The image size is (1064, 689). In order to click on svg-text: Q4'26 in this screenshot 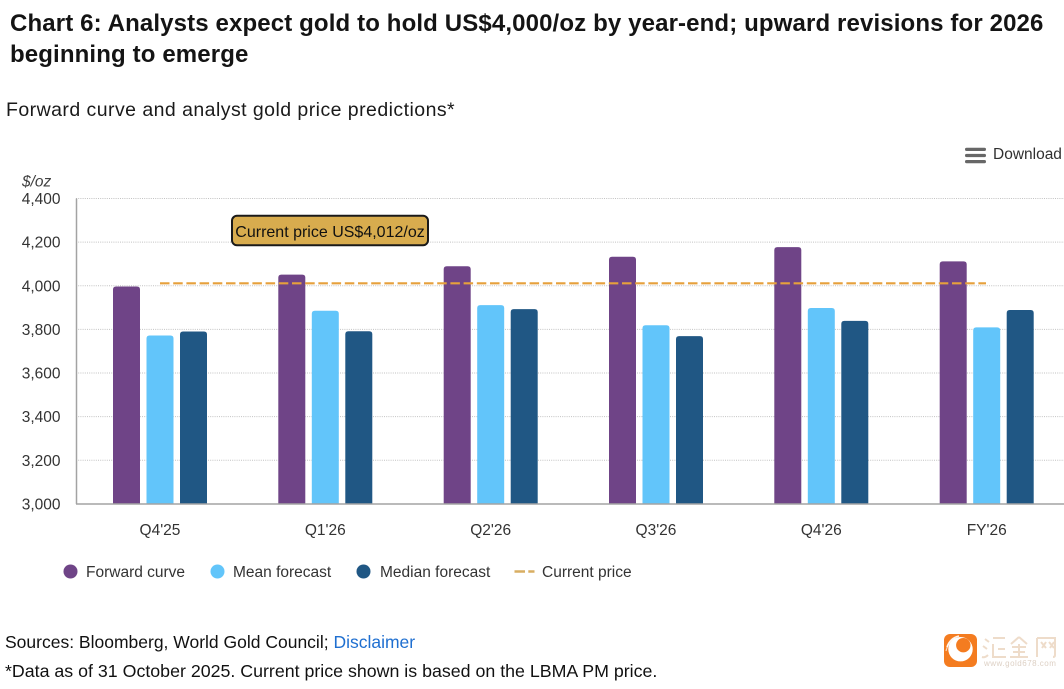, I will do `click(821, 530)`.